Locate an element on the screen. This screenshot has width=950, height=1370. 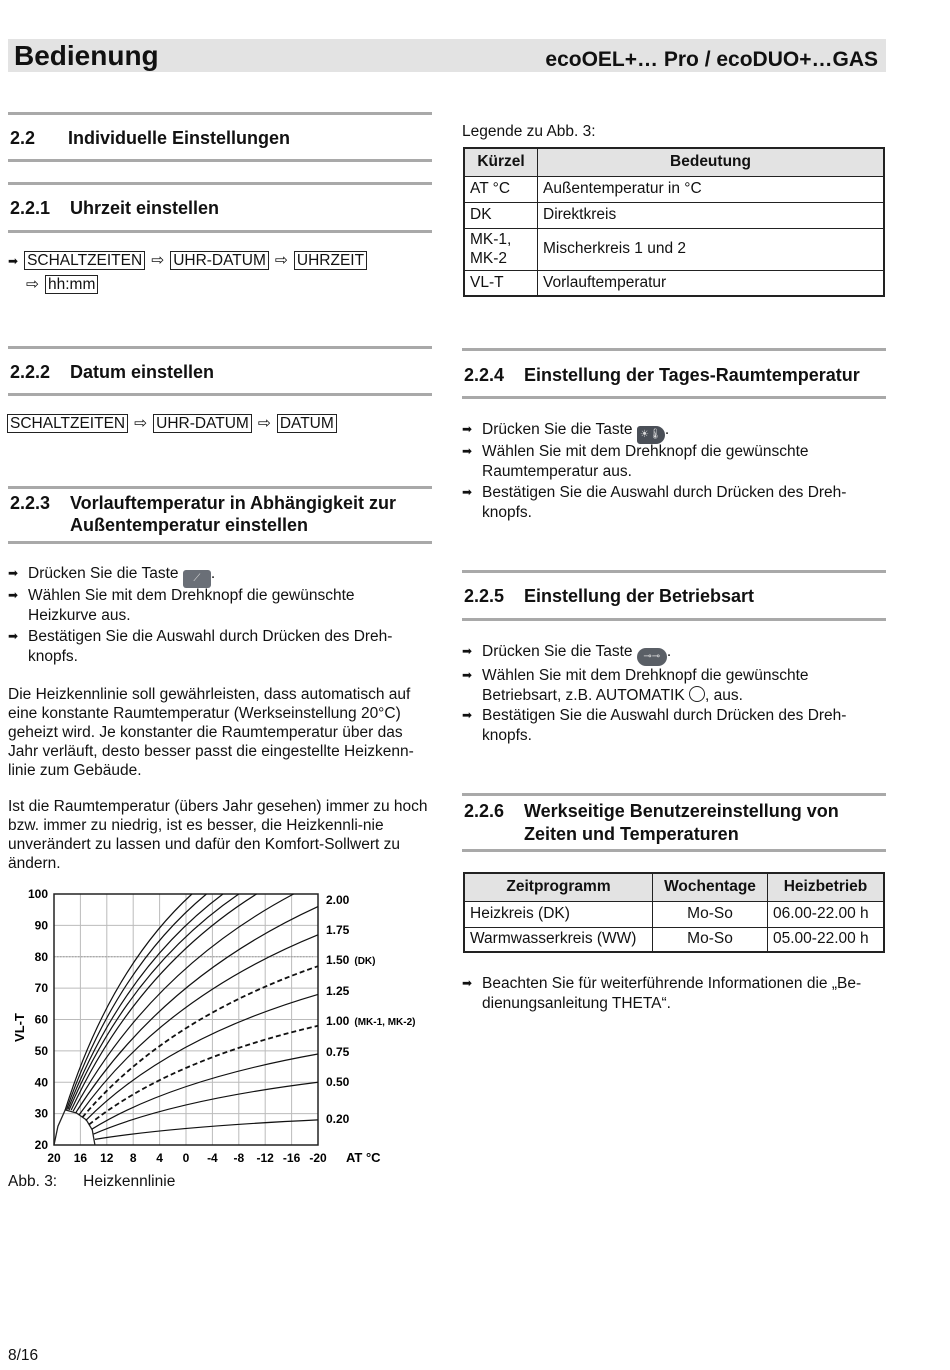
page-title: Bedienung is located at coordinates (86, 55).